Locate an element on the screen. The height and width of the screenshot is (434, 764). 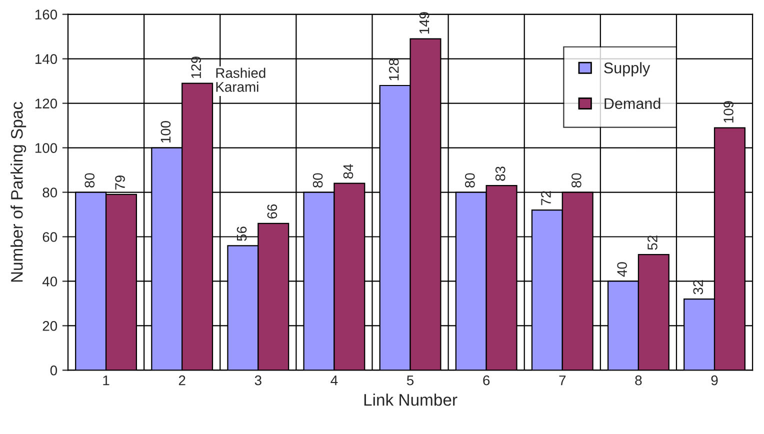
x-tick-label: 3 is located at coordinates (258, 380).